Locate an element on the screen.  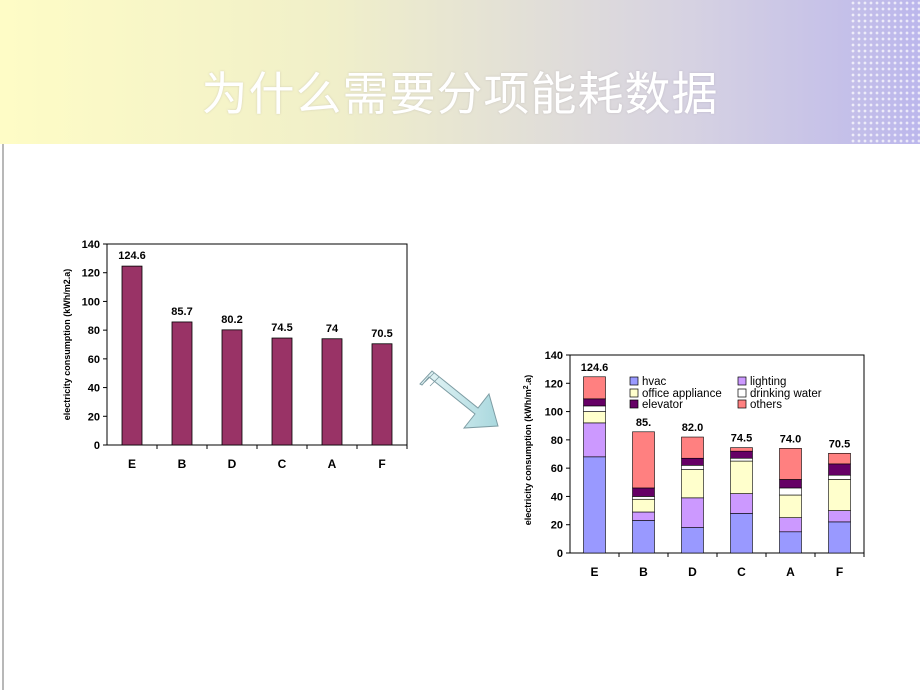
total-label: 82.0 is located at coordinates (692, 428).